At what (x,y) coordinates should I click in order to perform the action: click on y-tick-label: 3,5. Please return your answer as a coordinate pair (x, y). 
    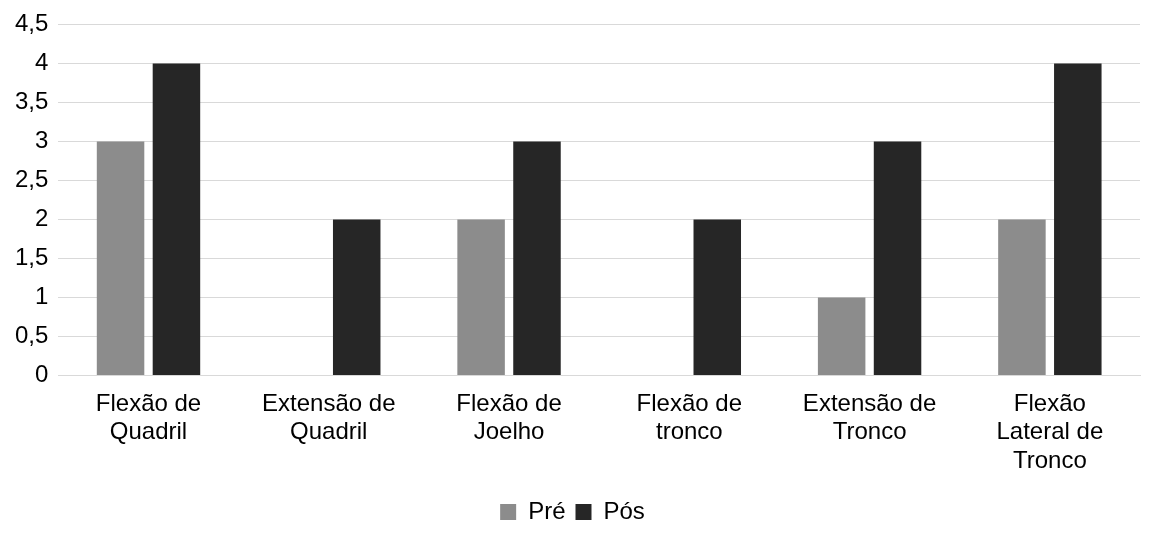
    Looking at the image, I should click on (31, 101).